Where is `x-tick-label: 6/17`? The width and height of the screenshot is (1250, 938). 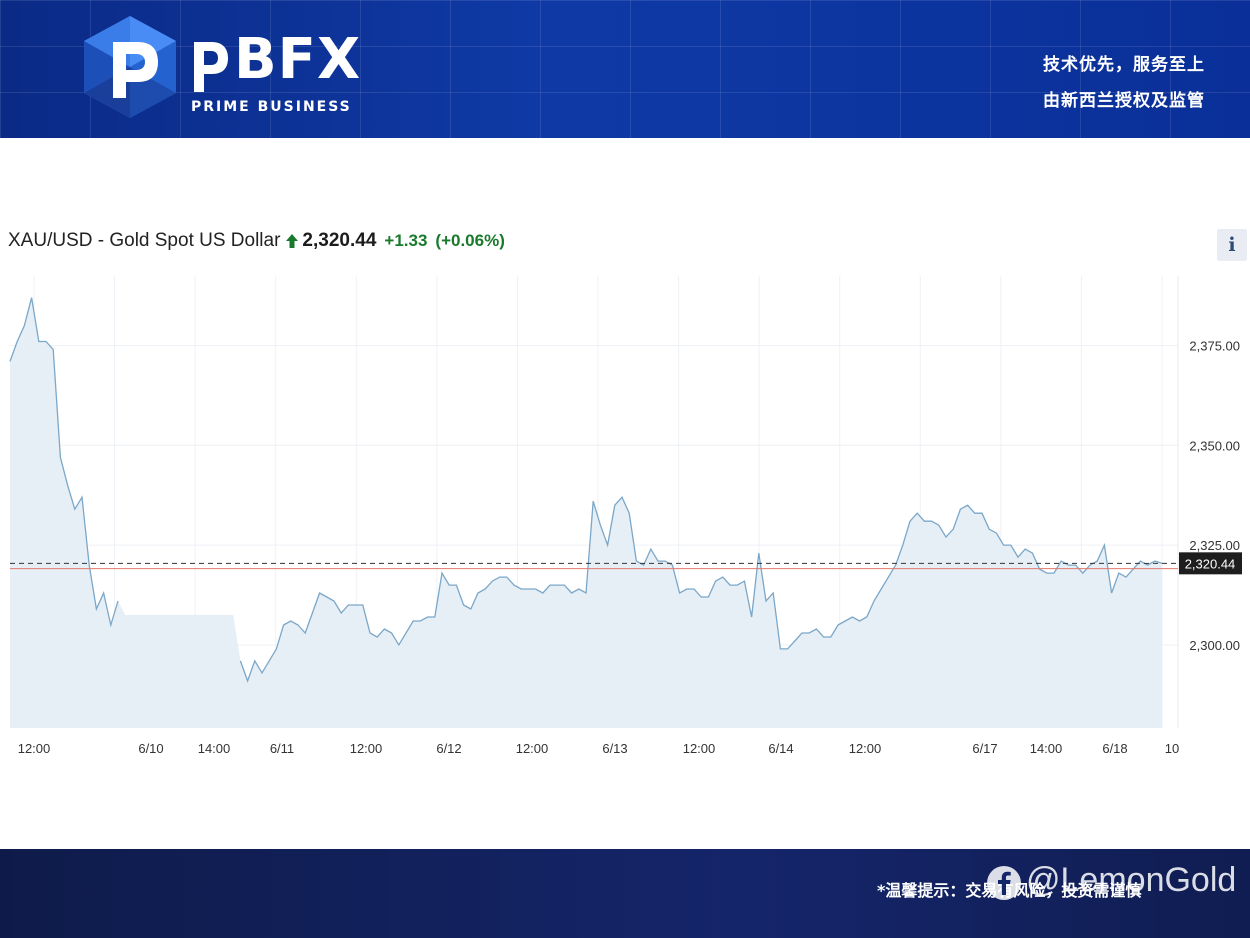
x-tick-label: 6/17 is located at coordinates (984, 748).